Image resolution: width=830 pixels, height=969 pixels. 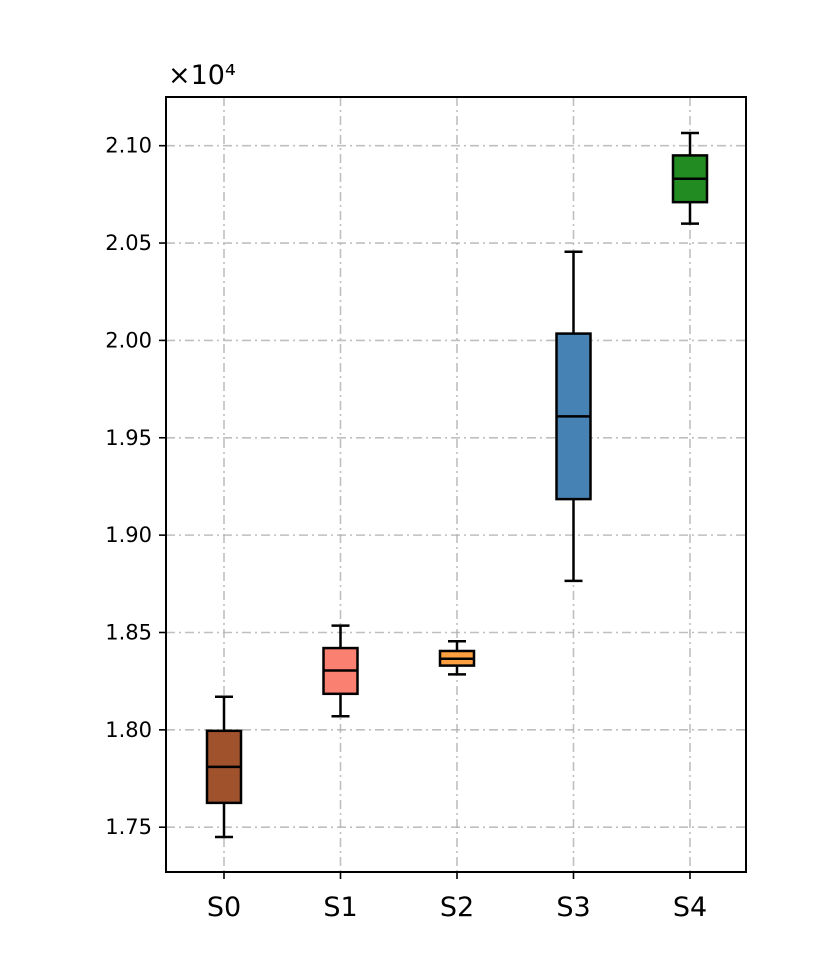 What do you see at coordinates (690, 907) in the screenshot?
I see `x-tick-label: S4` at bounding box center [690, 907].